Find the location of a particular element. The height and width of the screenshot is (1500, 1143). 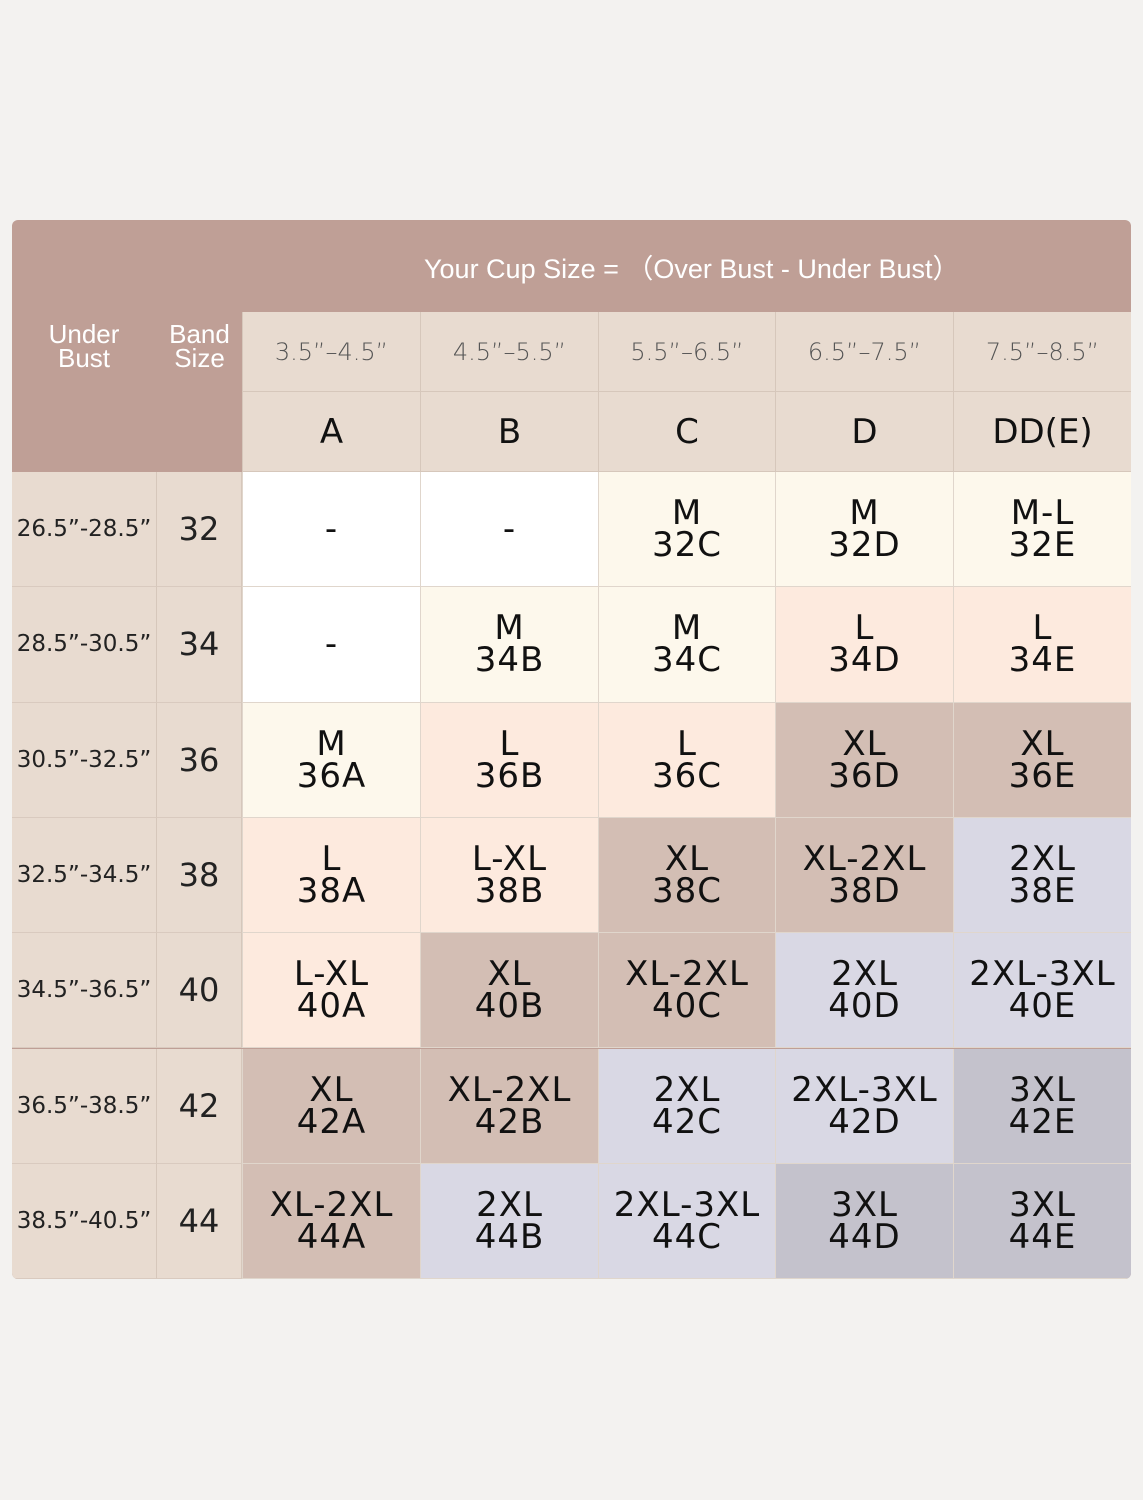

size-cell: XL-2XL 42B is located at coordinates (509, 1106).